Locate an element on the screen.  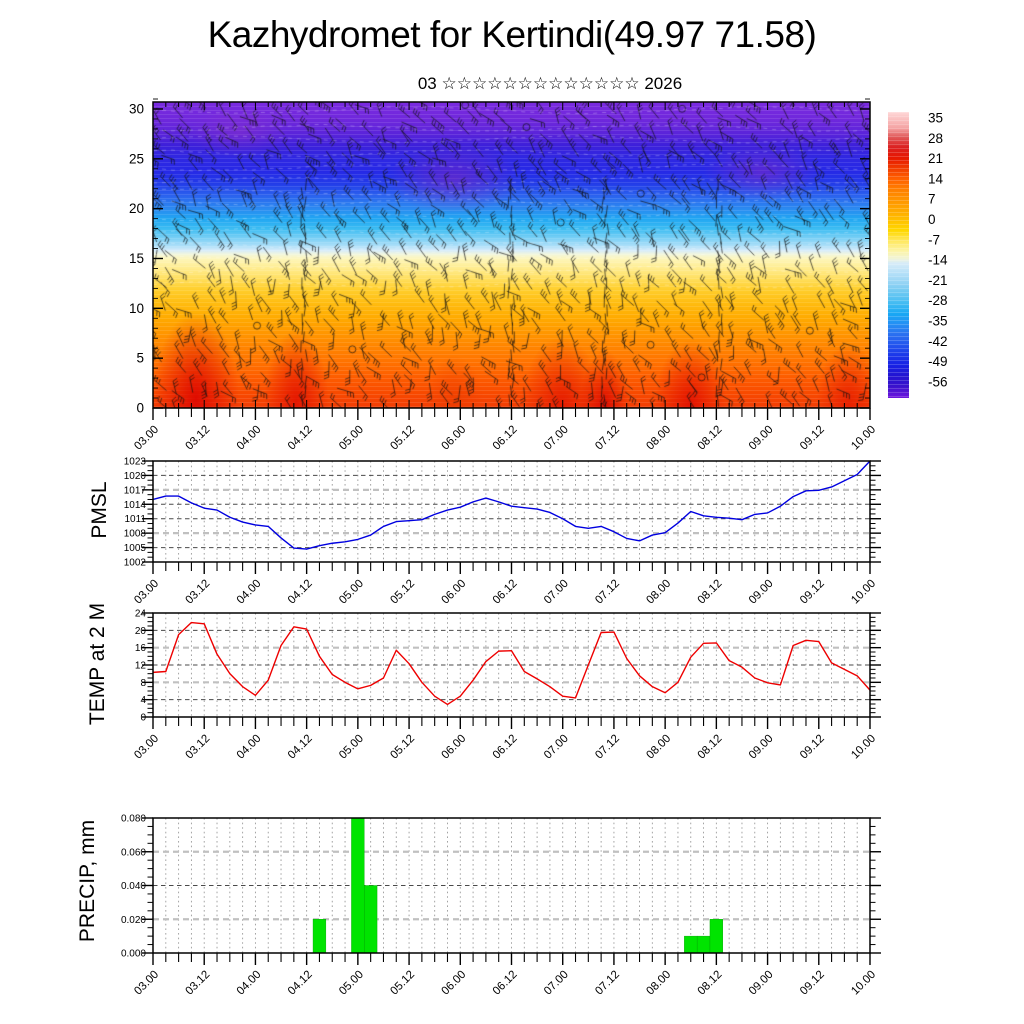
colorbar-tick-label: -35 is located at coordinates (938, 321).